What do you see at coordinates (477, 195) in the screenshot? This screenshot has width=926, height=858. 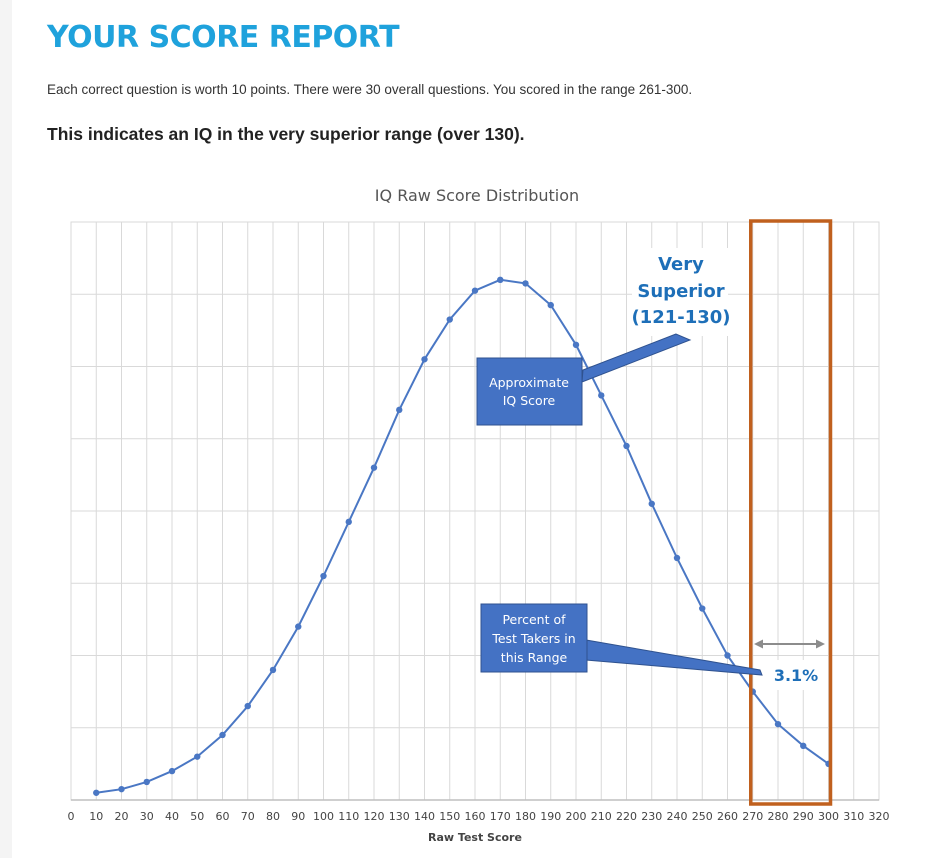 I see `chart-title: IQ Raw Score Distribution` at bounding box center [477, 195].